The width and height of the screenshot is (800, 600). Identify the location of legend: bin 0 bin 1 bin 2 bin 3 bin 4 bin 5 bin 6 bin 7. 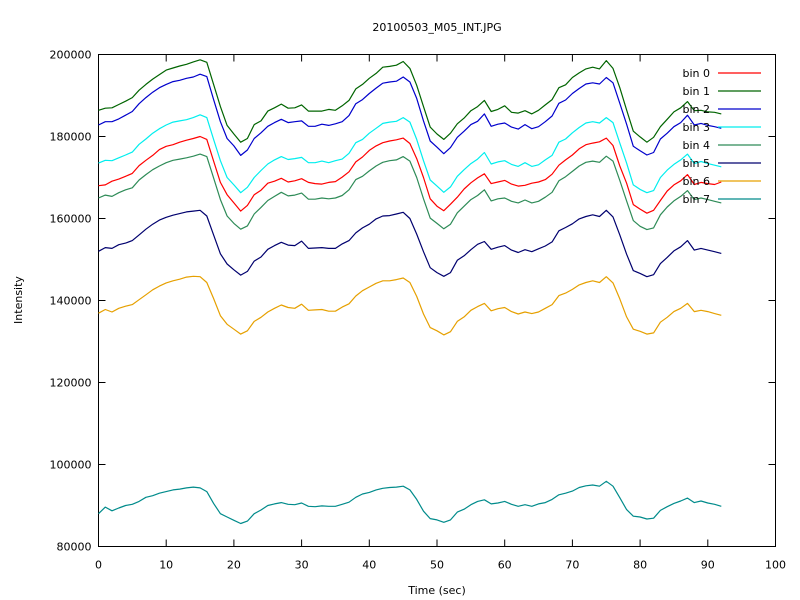
(721, 136).